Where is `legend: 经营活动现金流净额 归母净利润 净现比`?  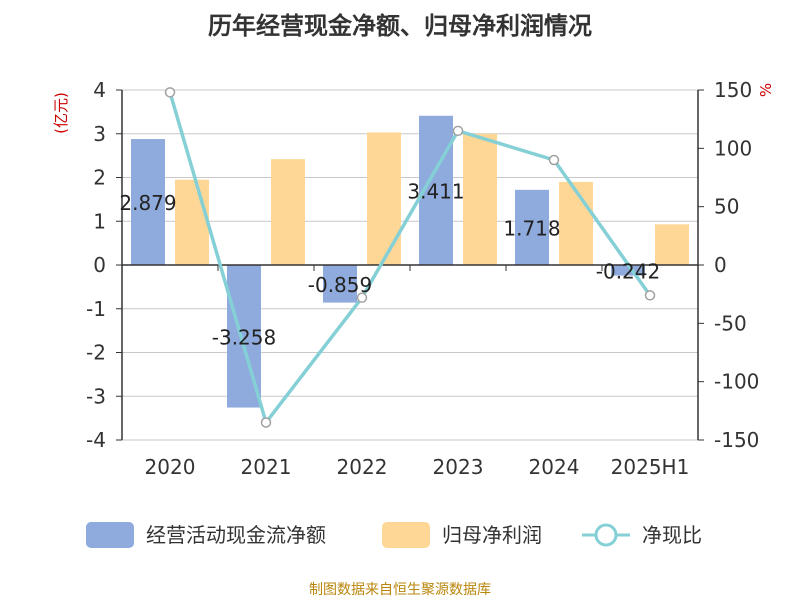
legend: 经营活动现金流净额 归母净利润 净现比 is located at coordinates (394, 535).